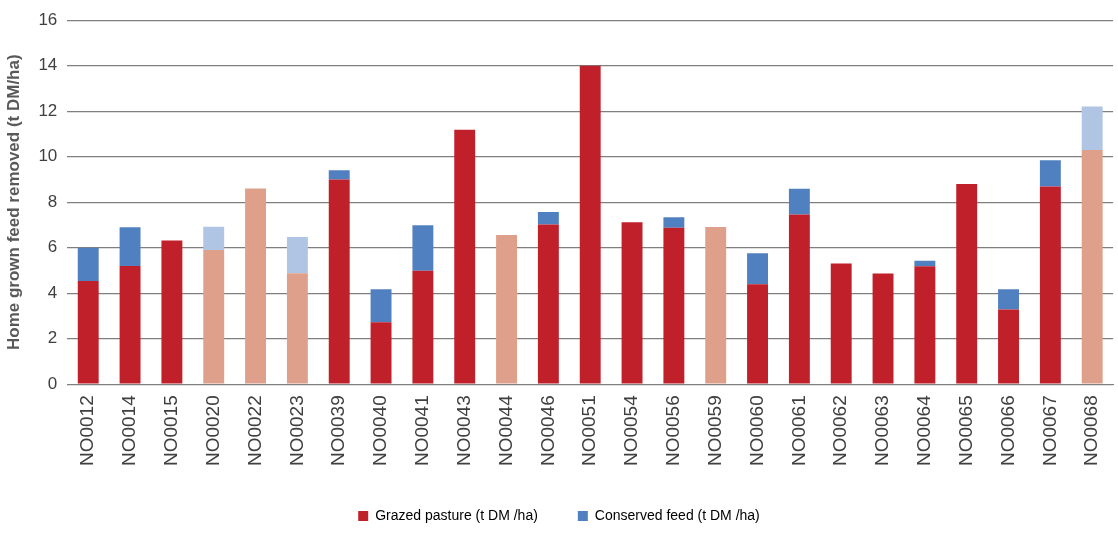  What do you see at coordinates (456, 514) in the screenshot?
I see `legend-label: Grazed pasture (t DM /ha)` at bounding box center [456, 514].